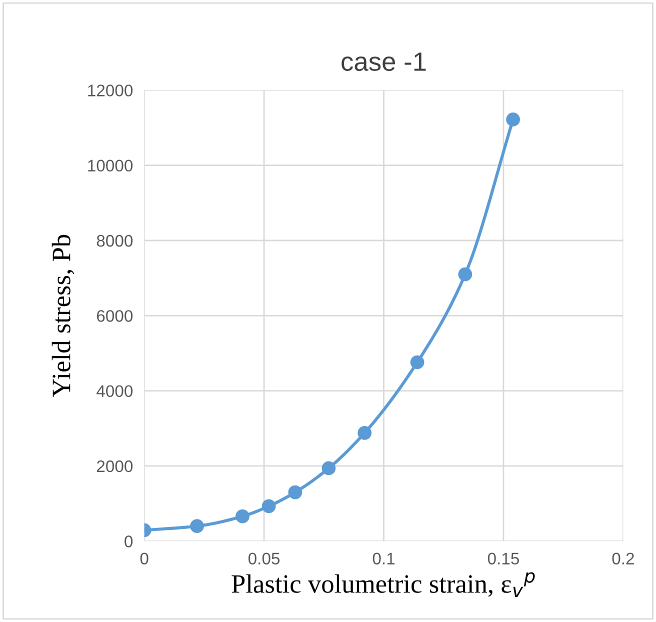 The width and height of the screenshot is (656, 622). I want to click on x-tick-label: 0, so click(144, 558).